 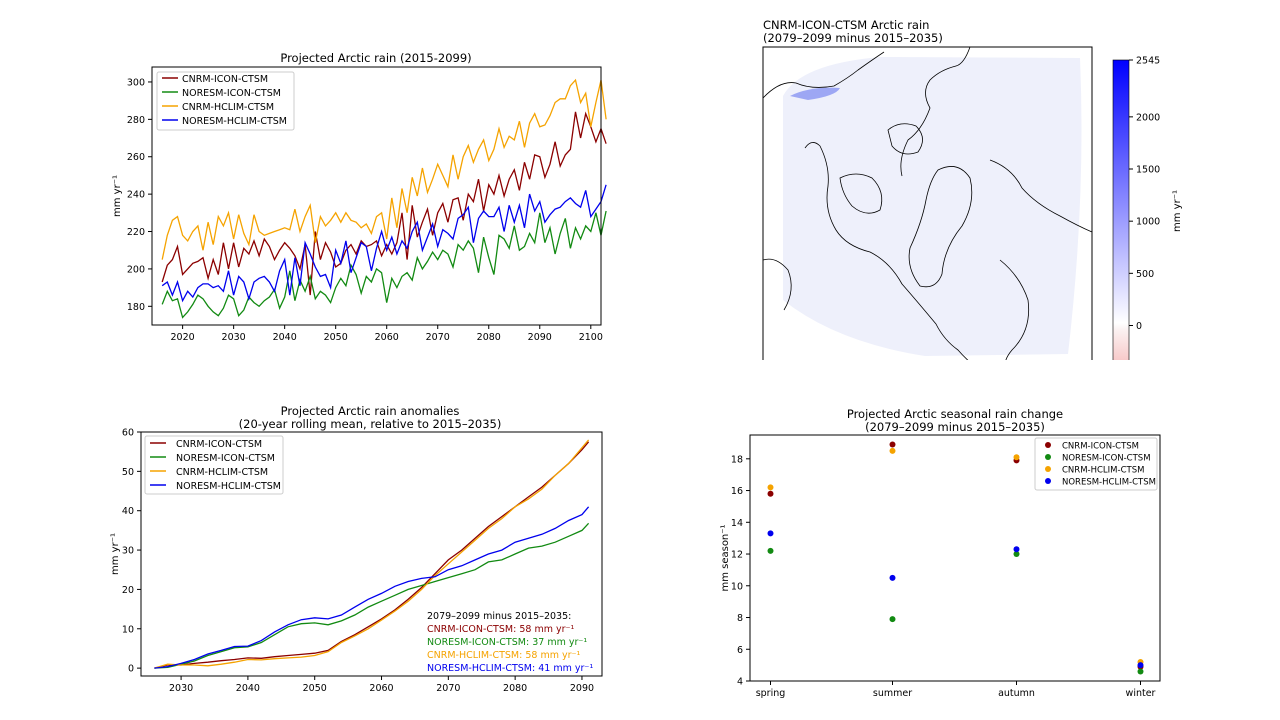 I want to click on colorbar, so click(x=1121, y=209).